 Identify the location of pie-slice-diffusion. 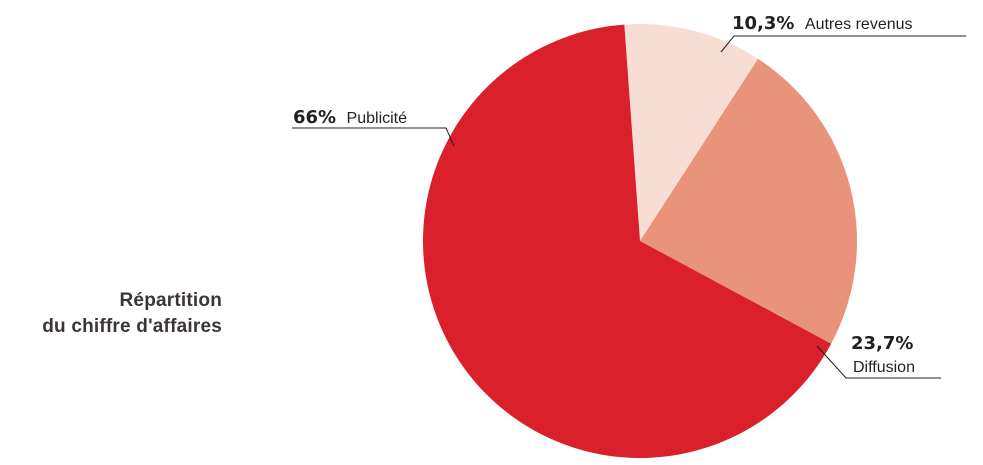
(748, 201).